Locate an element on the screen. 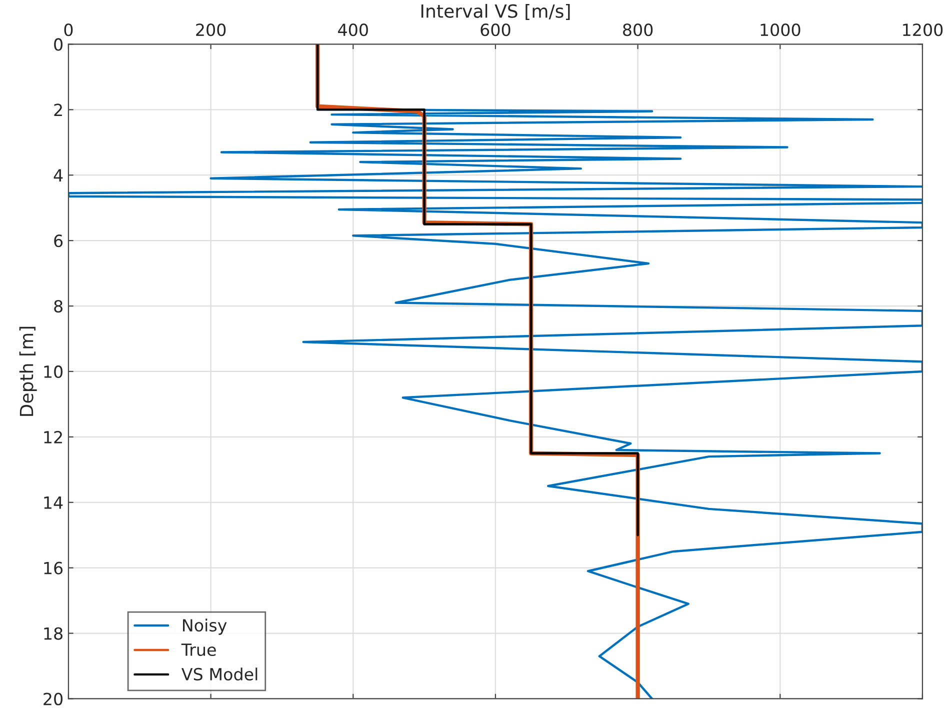  y-tick-label: 8 is located at coordinates (58, 306).